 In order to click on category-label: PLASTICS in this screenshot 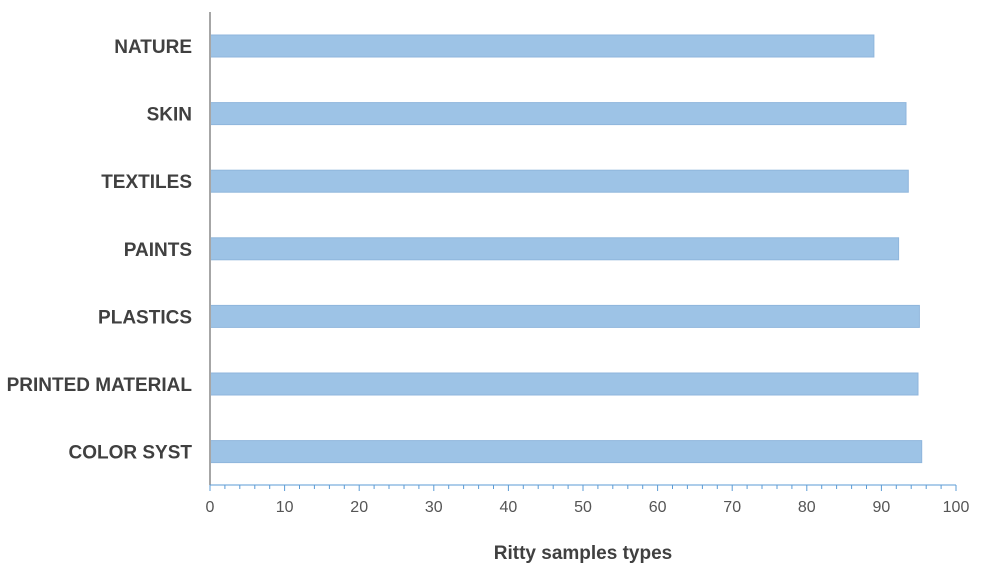, I will do `click(145, 317)`.